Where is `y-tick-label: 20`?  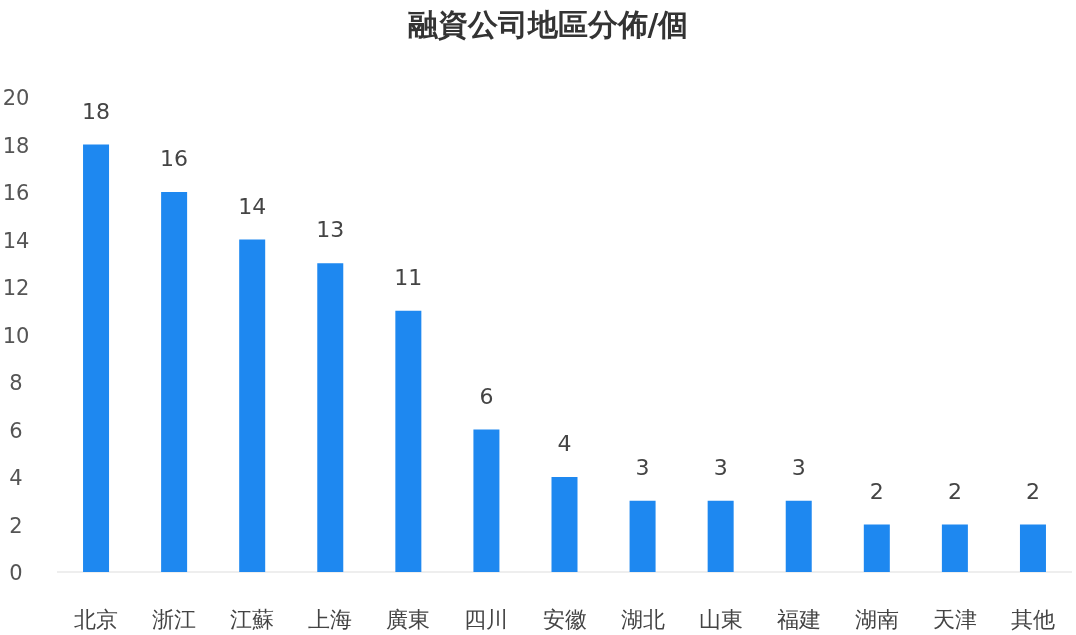 y-tick-label: 20 is located at coordinates (16, 98).